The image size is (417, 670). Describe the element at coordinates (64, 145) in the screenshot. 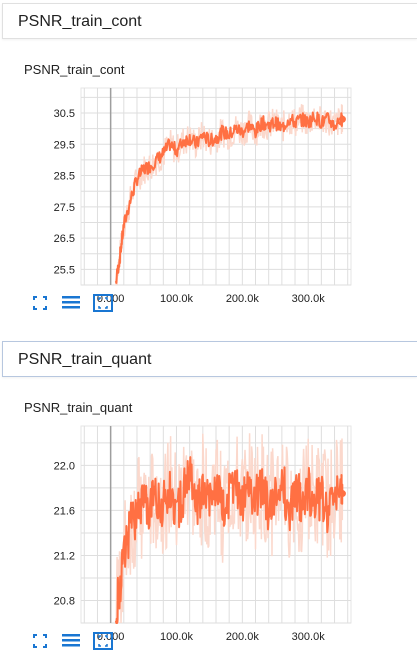

I see `y-tick-label: 29.5` at that location.